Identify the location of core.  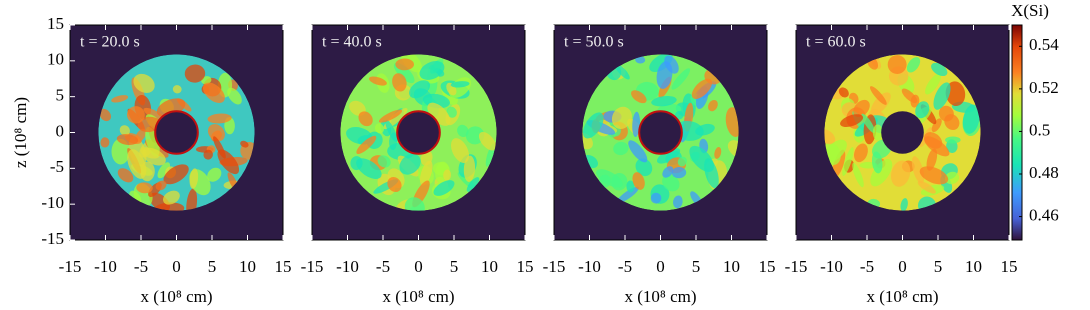
(418, 132).